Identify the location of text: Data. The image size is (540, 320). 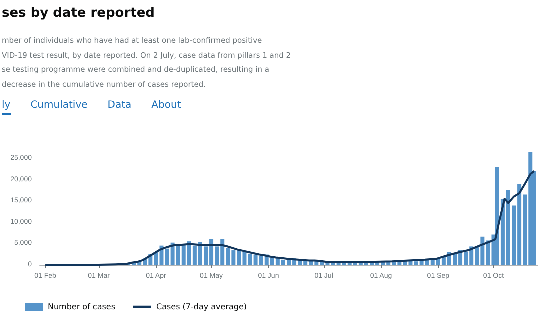
(120, 106).